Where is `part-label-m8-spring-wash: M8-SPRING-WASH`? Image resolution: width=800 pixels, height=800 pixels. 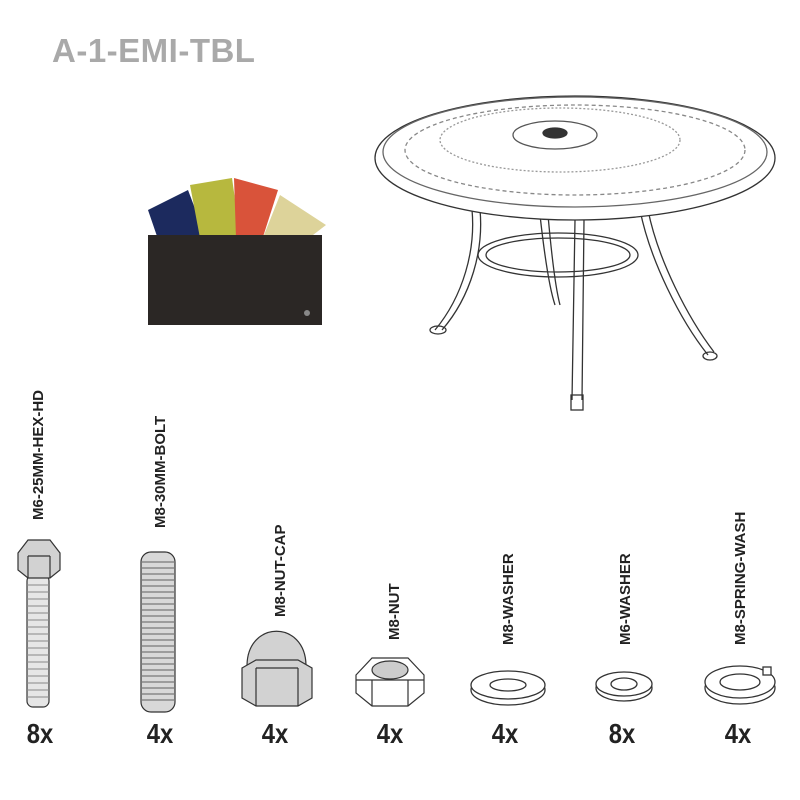 part-label-m8-spring-wash: M8-SPRING-WASH is located at coordinates (740, 578).